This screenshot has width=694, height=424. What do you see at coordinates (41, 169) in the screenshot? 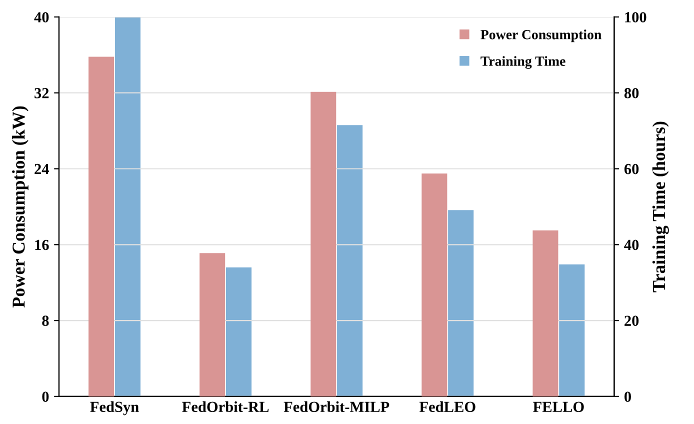
I see `y-tick-label: 24` at bounding box center [41, 169].